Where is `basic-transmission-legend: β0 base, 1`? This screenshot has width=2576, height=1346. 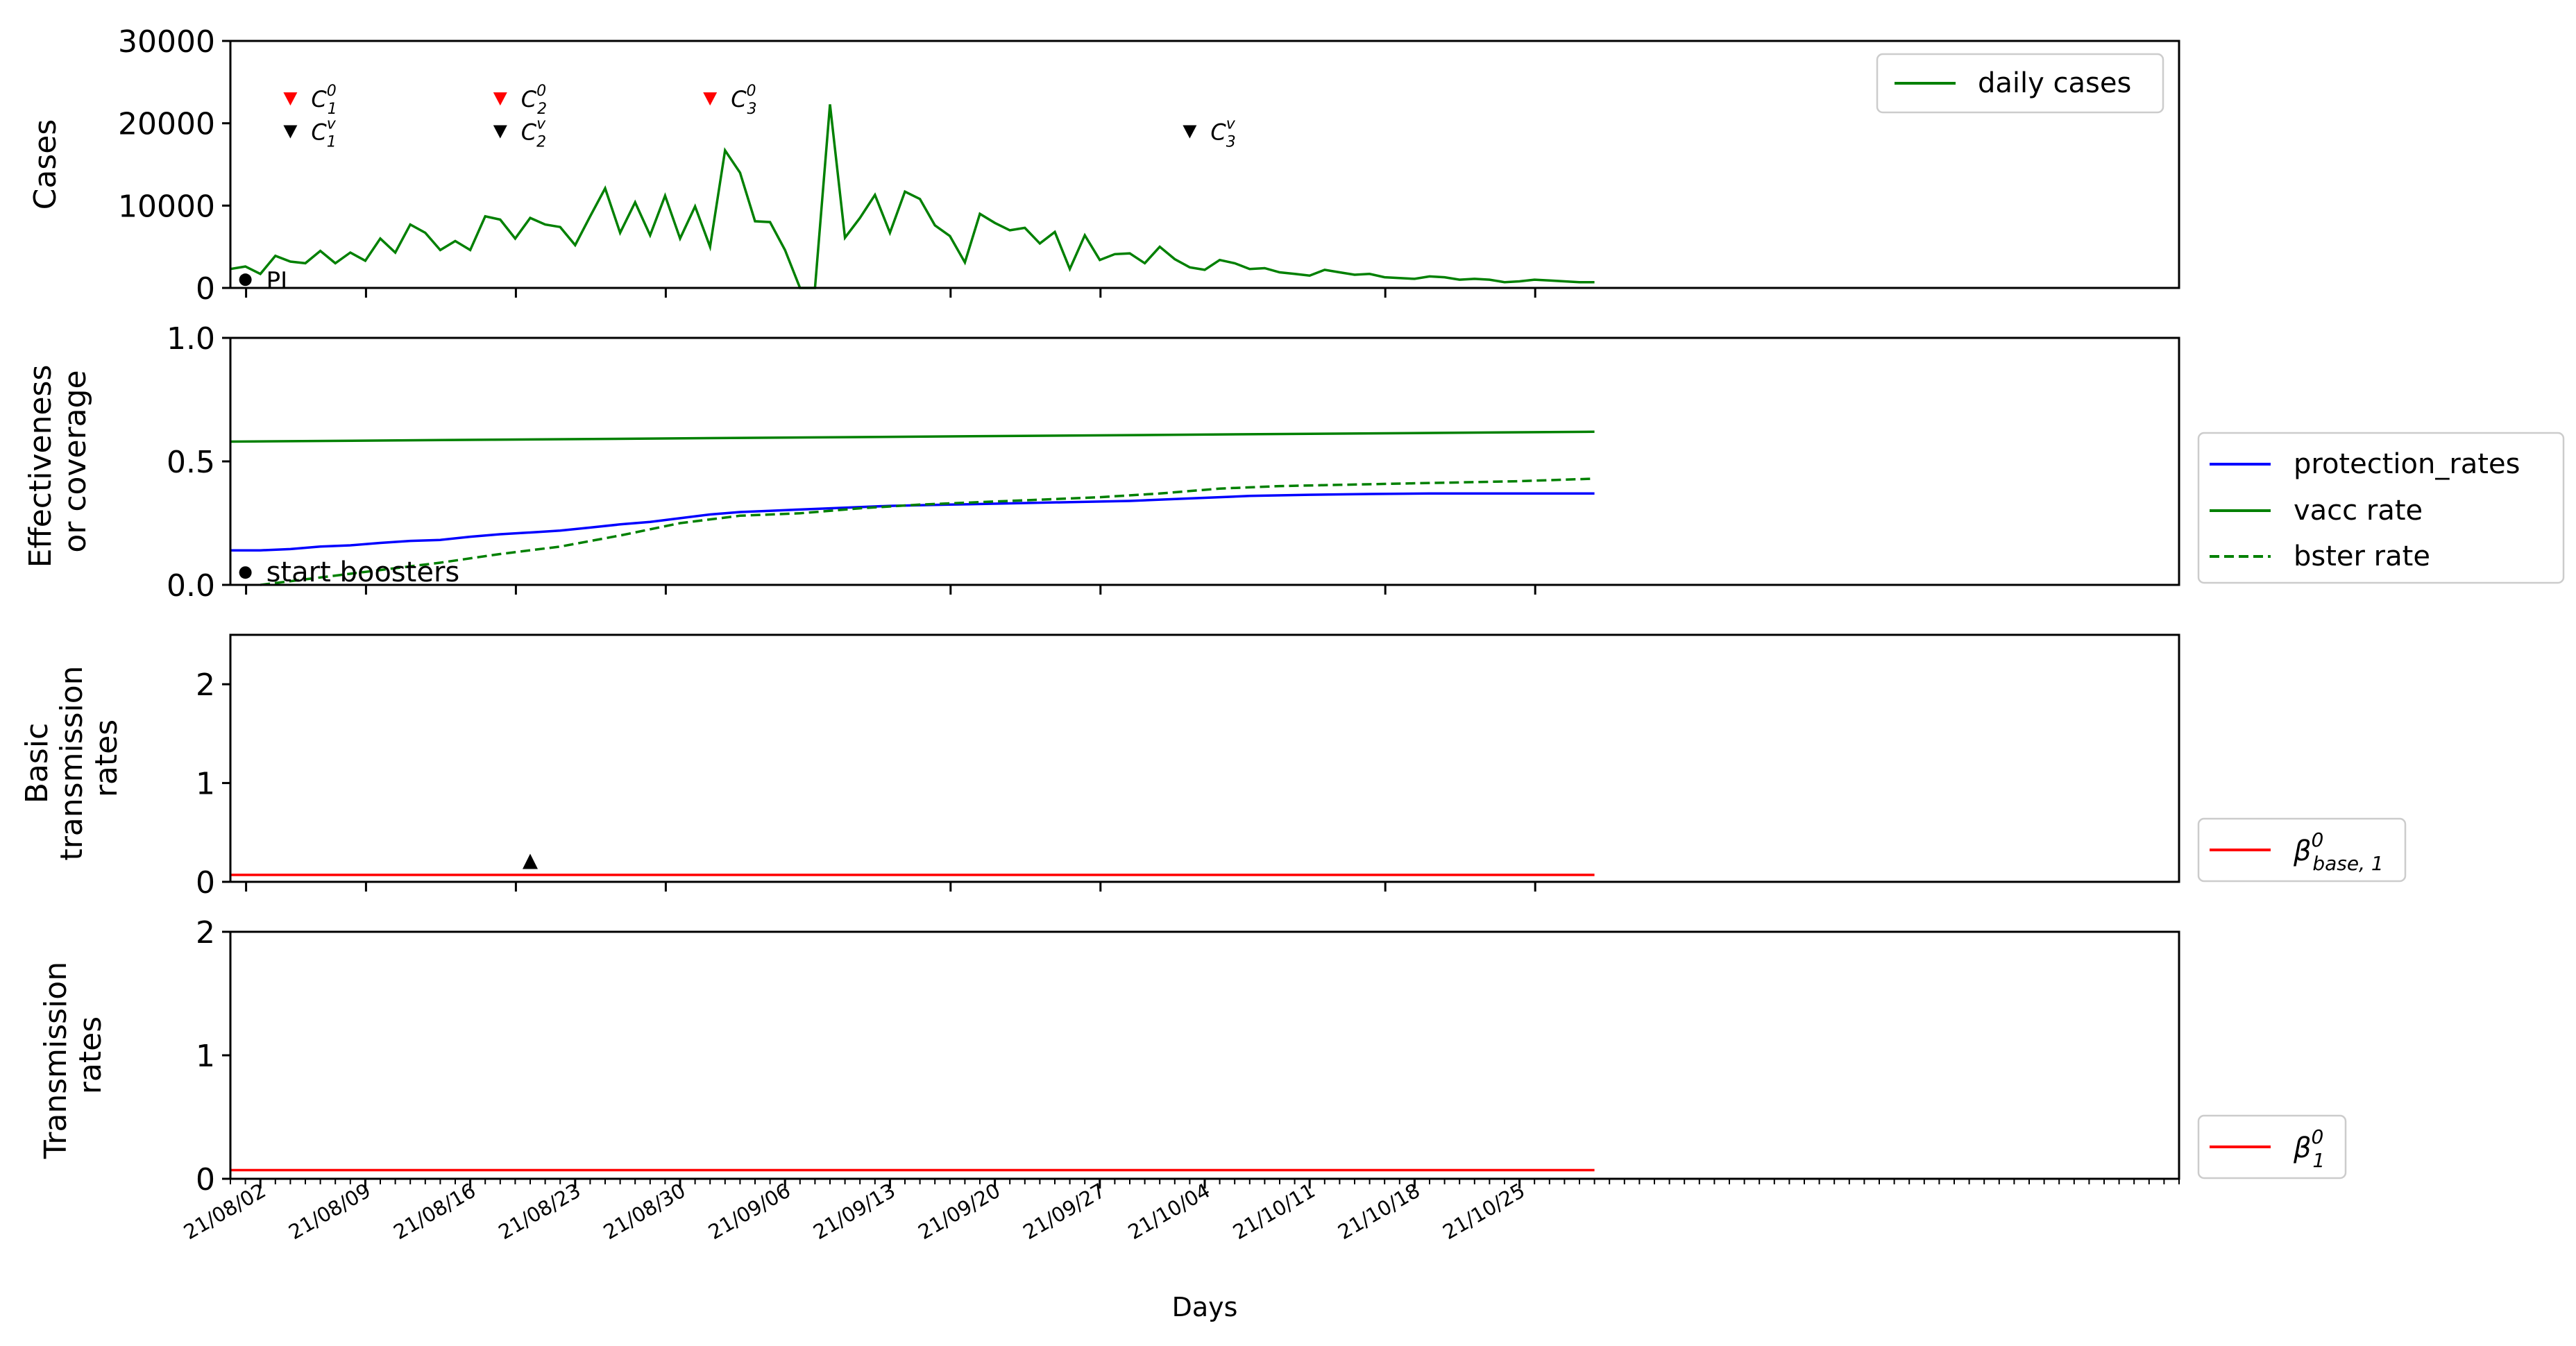 basic-transmission-legend: β0 base, 1 is located at coordinates (2302, 850).